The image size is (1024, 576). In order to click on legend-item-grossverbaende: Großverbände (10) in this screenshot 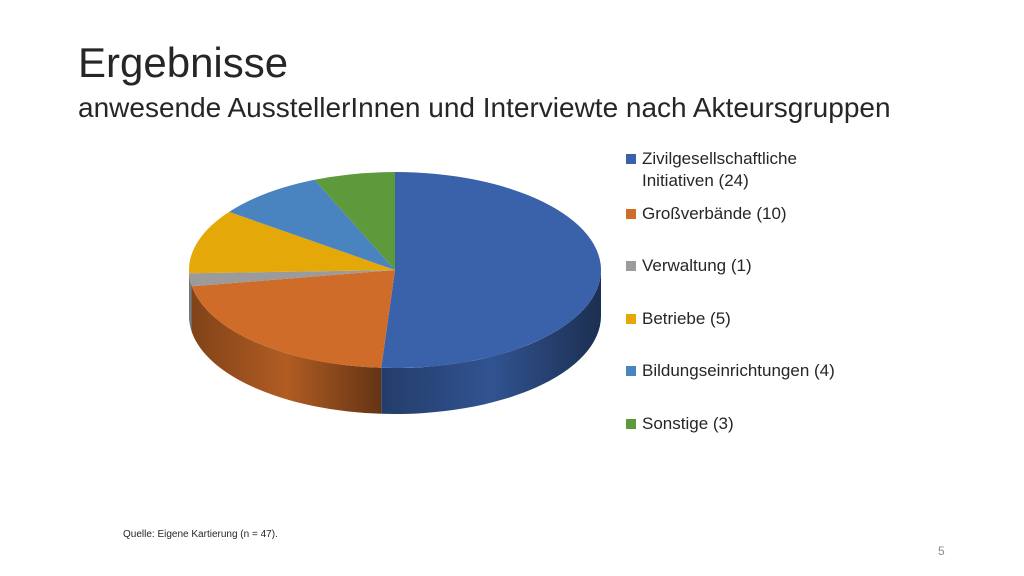, I will do `click(744, 214)`.